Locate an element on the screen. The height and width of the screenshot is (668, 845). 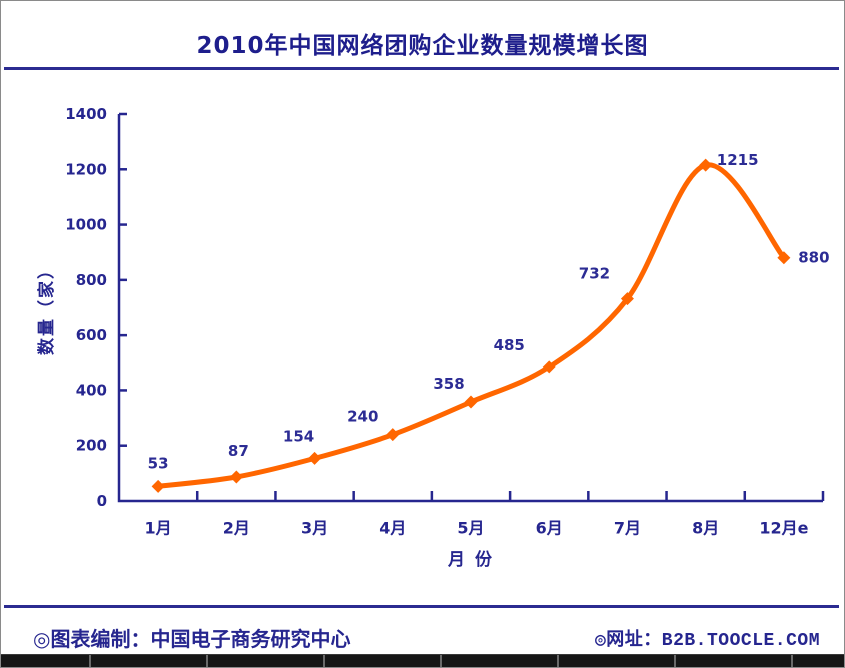
y-tick-label: 1200 is located at coordinates (86, 169).